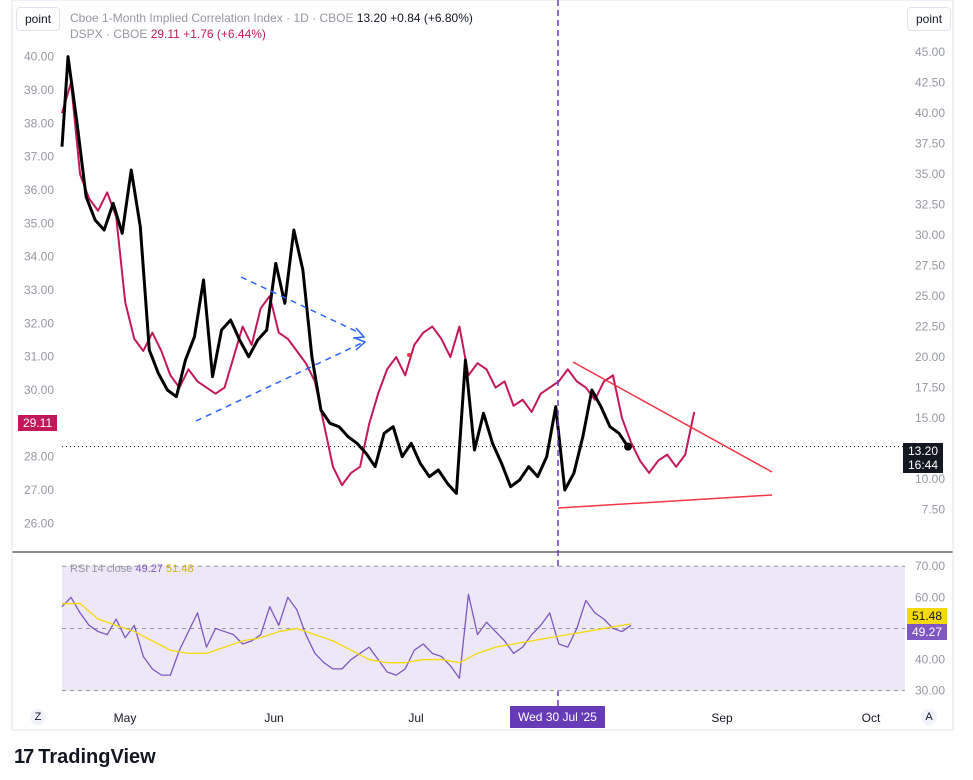 This screenshot has width=973, height=780. Describe the element at coordinates (39, 90) in the screenshot. I see `left-axis-tick: 39.00` at that location.